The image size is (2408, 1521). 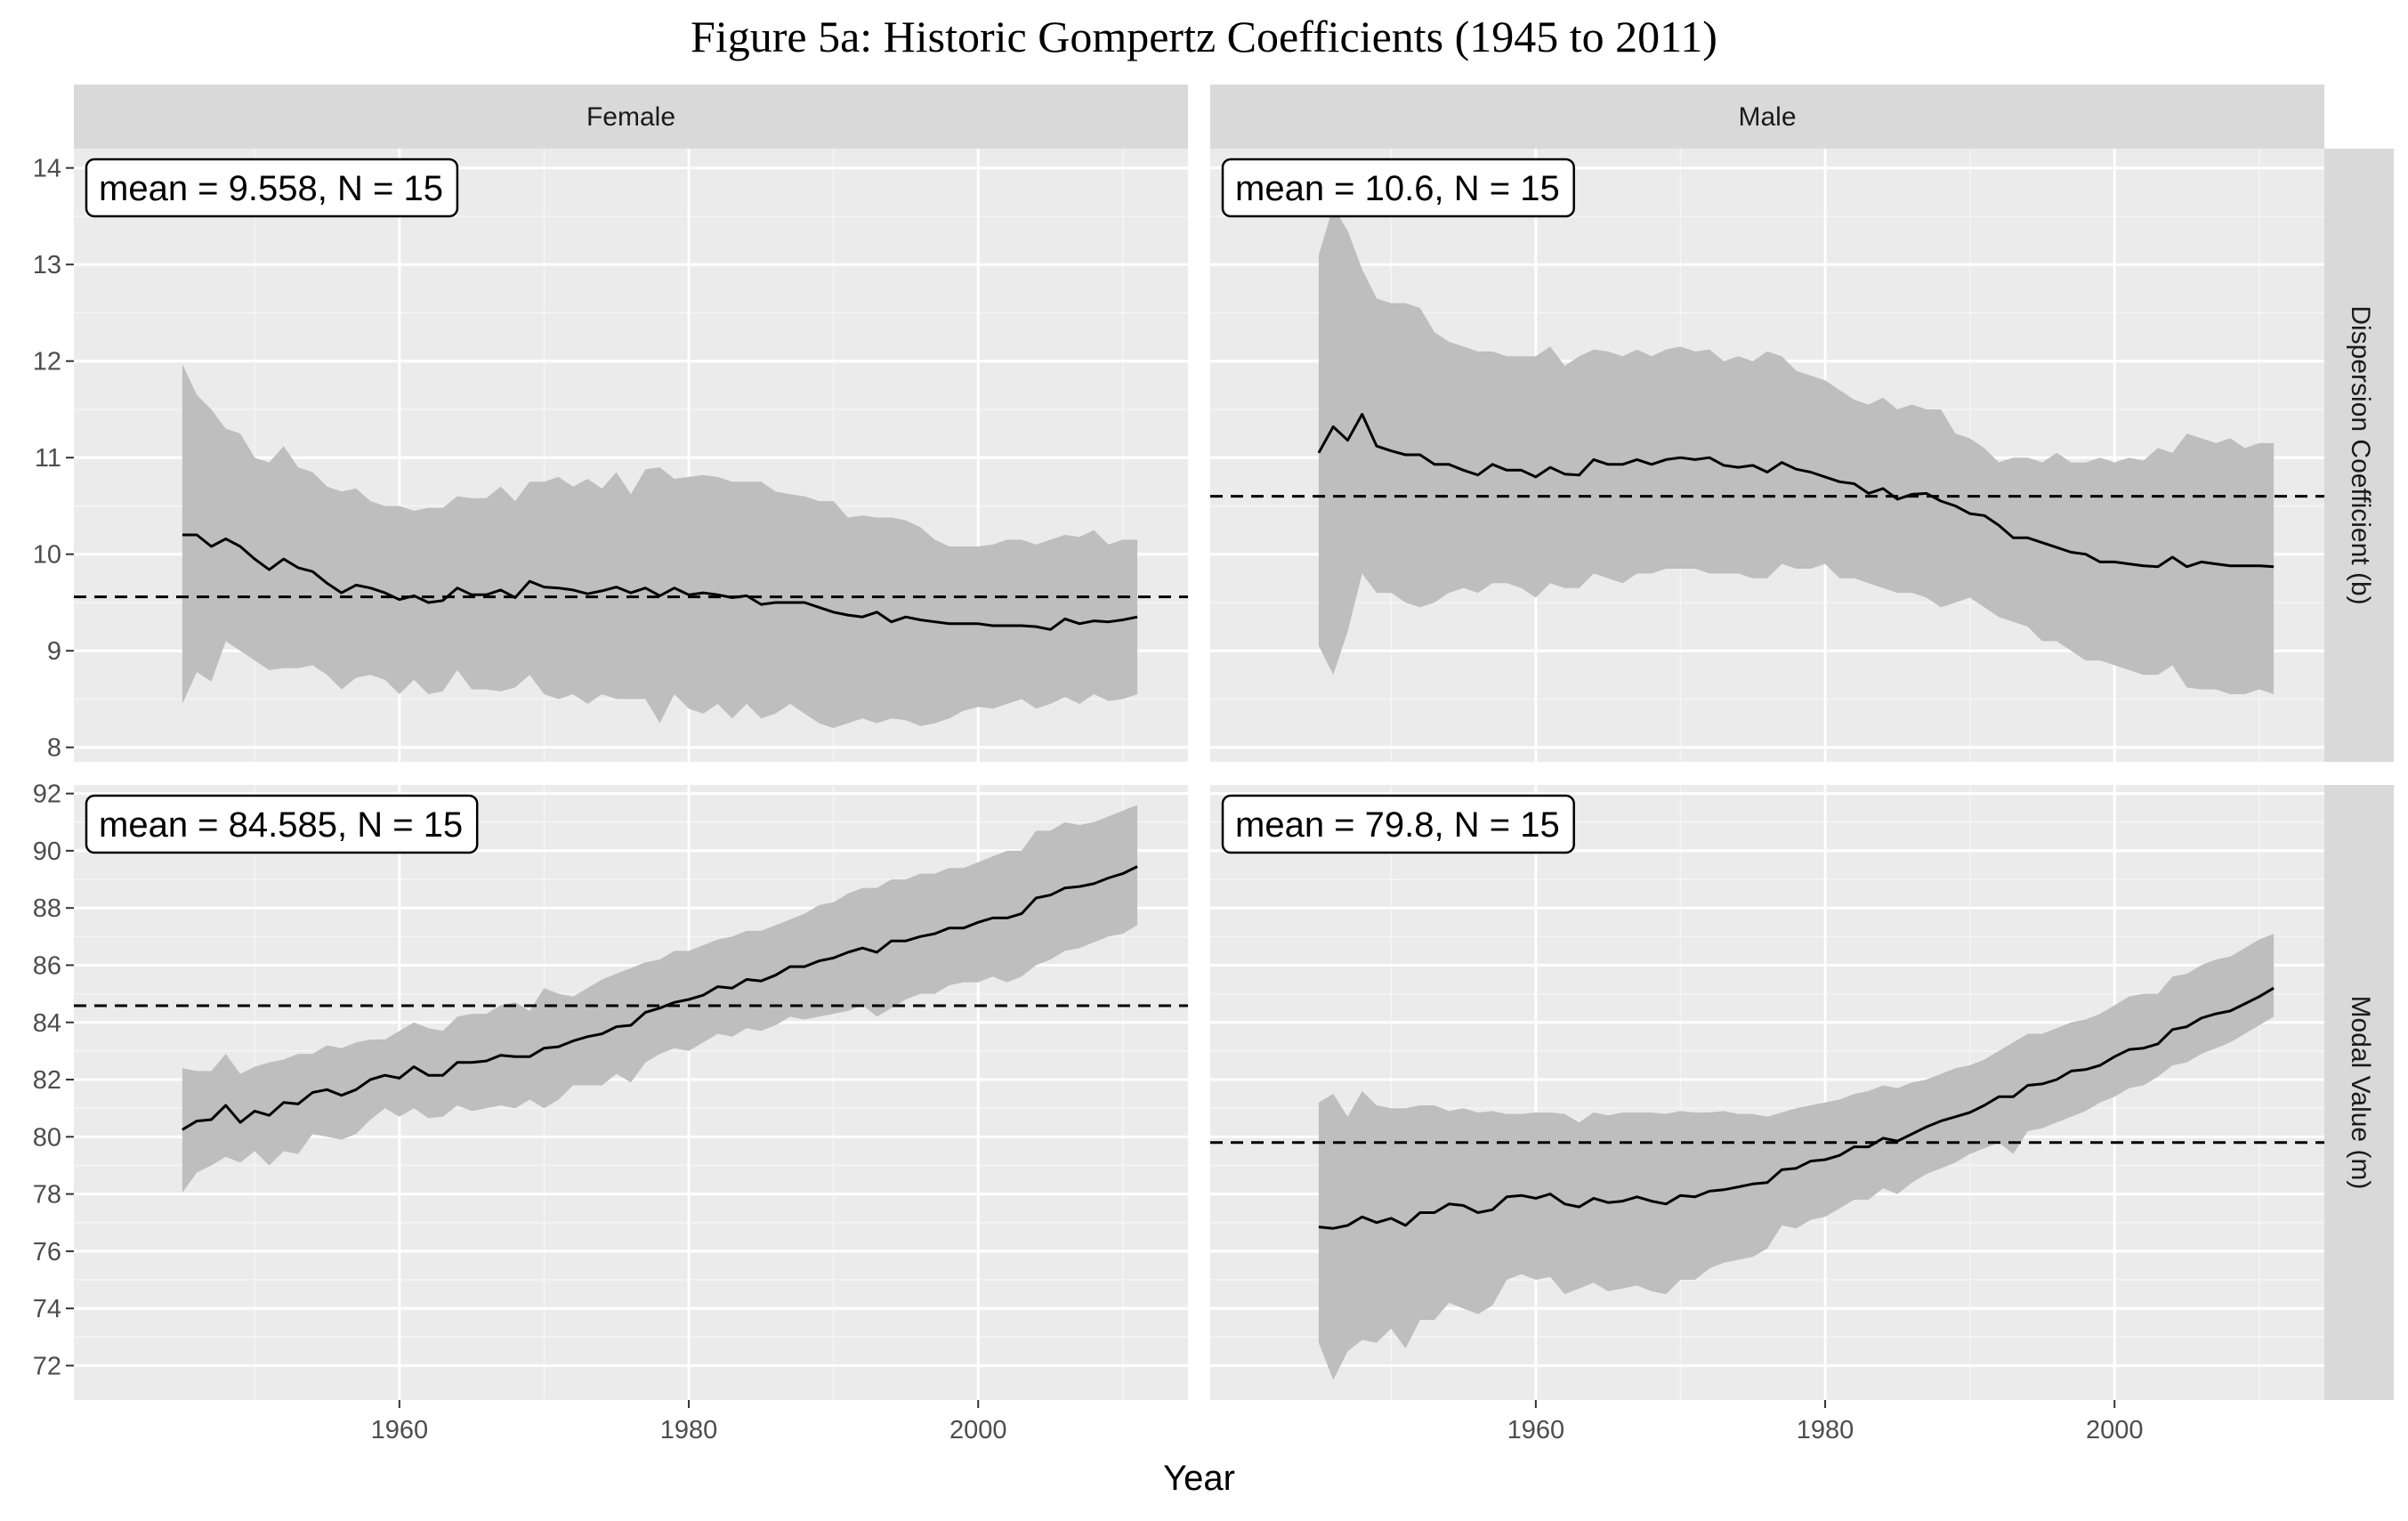 I want to click on y-tick-label-78: 78, so click(x=47, y=1196).